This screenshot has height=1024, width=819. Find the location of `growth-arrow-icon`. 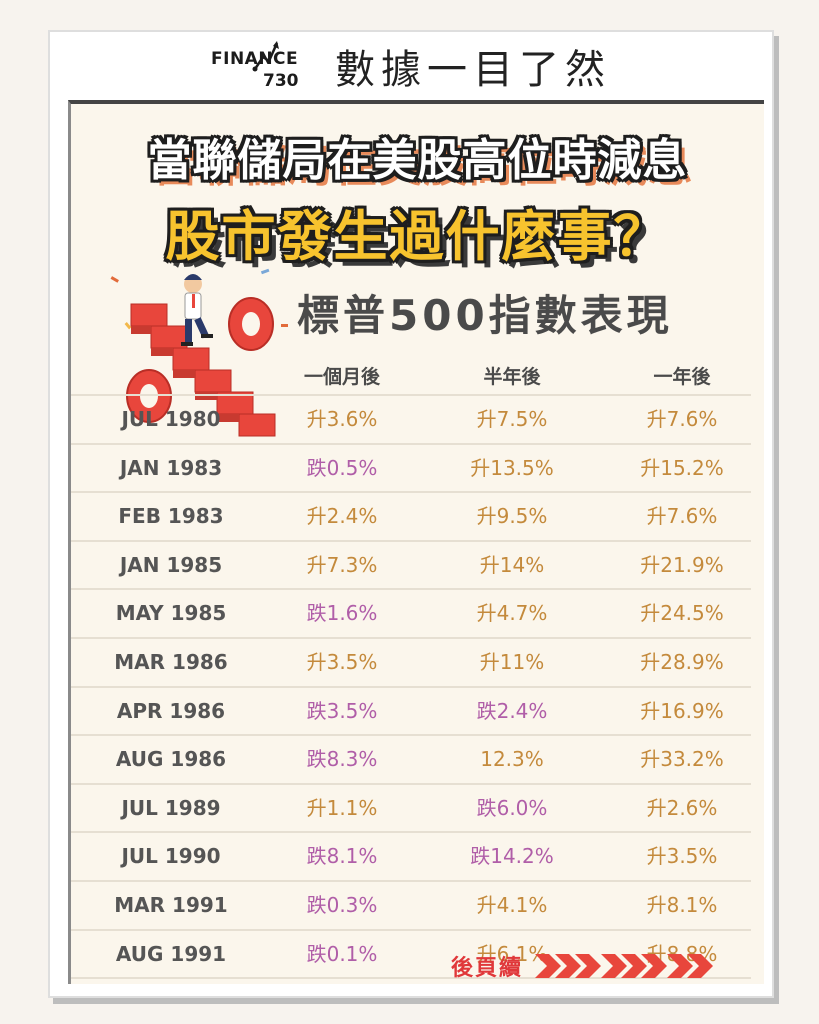

growth-arrow-icon is located at coordinates (265, 56).